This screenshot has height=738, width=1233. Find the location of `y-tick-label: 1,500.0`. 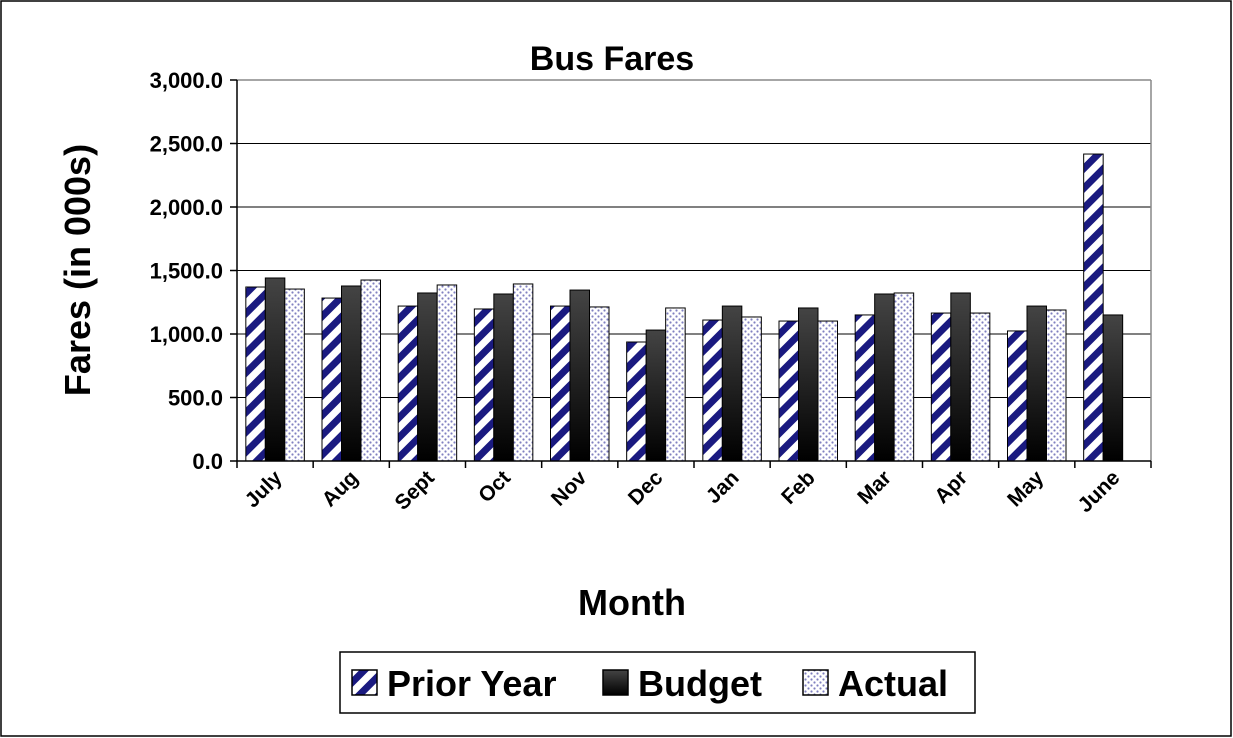

y-tick-label: 1,500.0 is located at coordinates (186, 271).